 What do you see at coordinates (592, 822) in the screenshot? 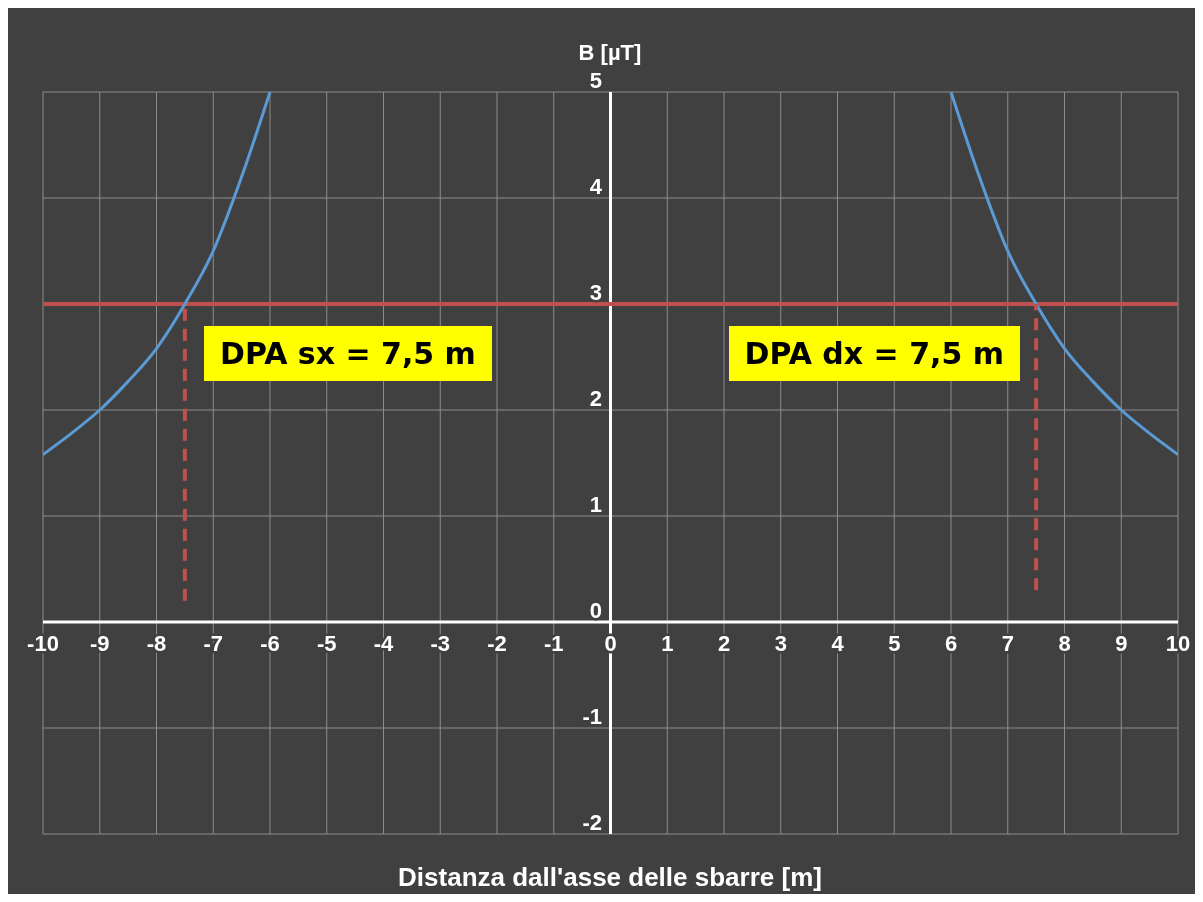
I see `y-tick-label: -2` at bounding box center [592, 822].